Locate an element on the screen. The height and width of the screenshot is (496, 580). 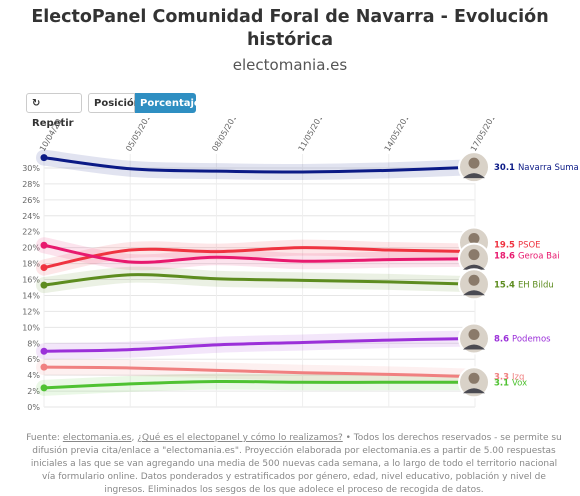
y-tick-label: 6% is located at coordinates (33, 359).